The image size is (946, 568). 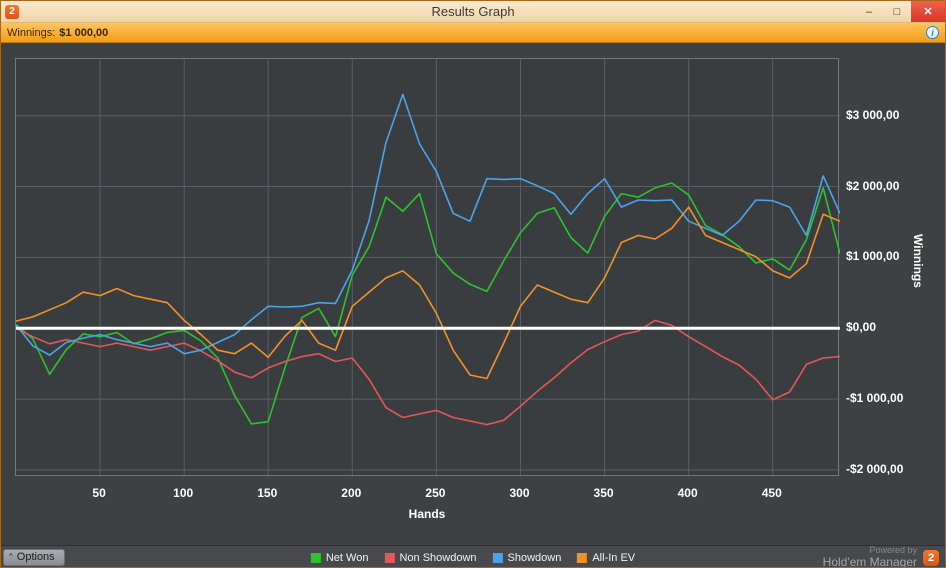 I want to click on window-title: Results Graph, so click(x=473, y=11).